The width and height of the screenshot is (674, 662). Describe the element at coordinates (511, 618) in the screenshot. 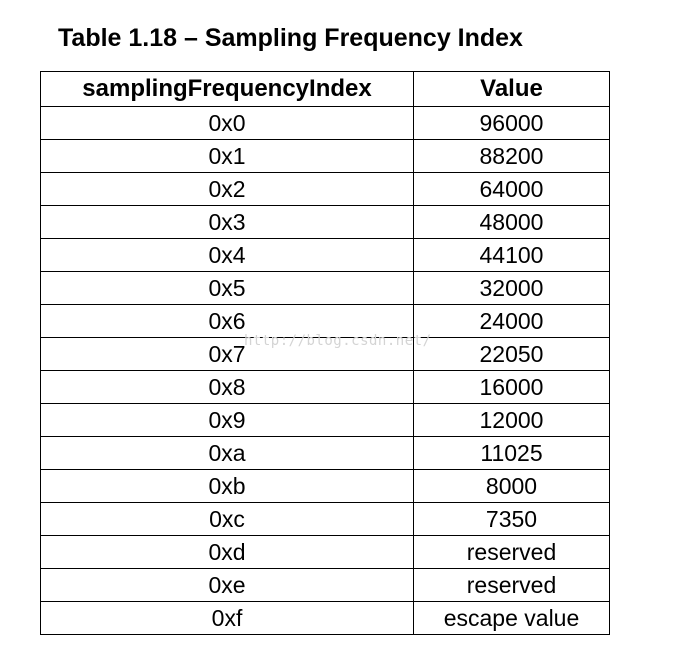

I see `value-cell: escape value` at that location.